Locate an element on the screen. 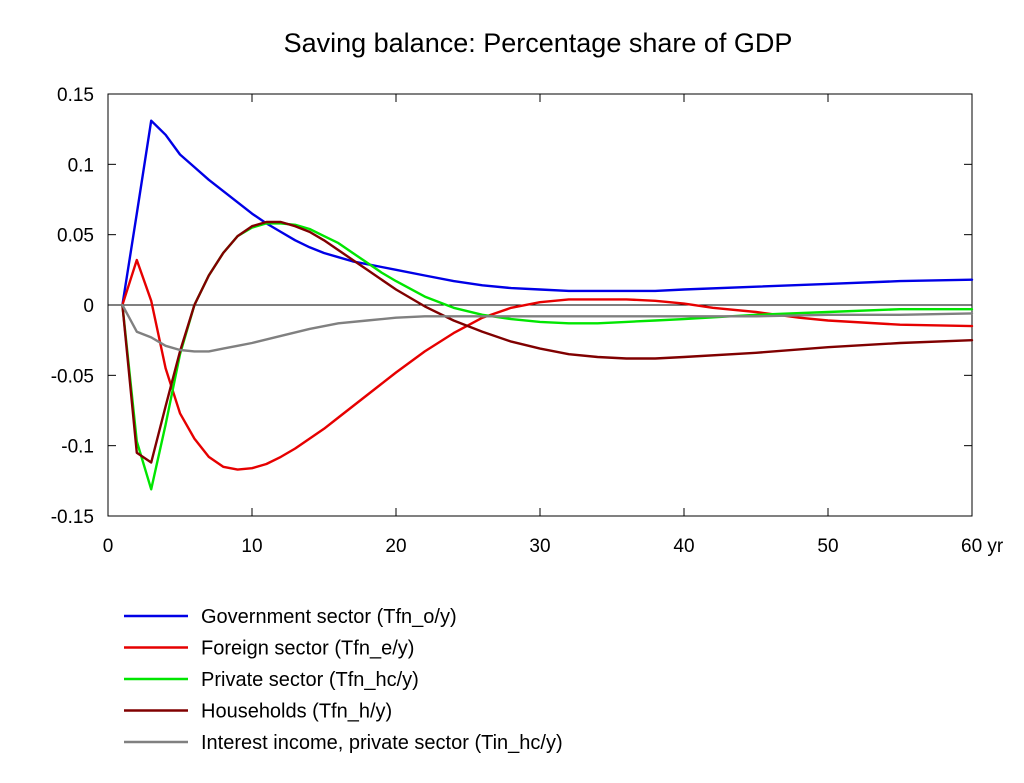 This screenshot has height=783, width=1024. y-tick-label: -0.15 is located at coordinates (72, 517).